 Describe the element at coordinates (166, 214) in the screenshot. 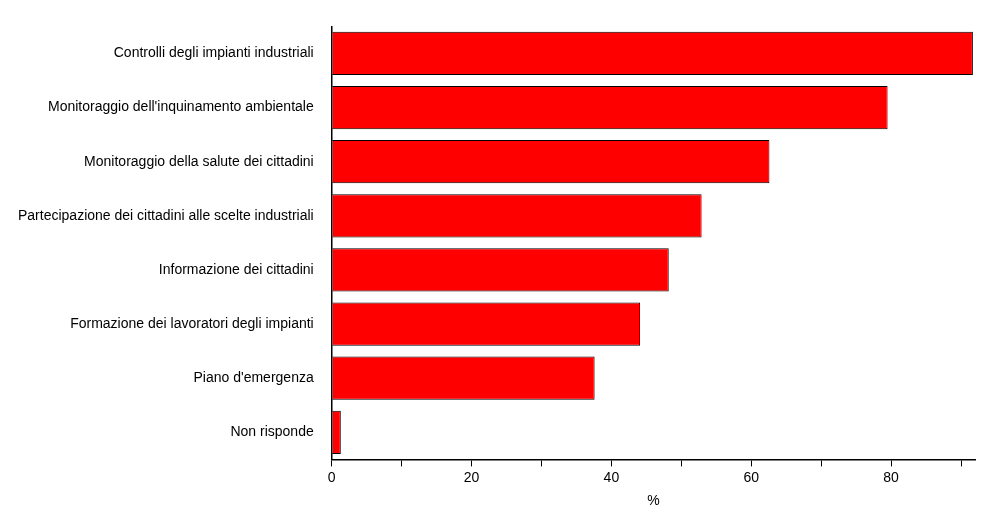

I see `y-tick-label: Partecipazione dei cittadini alle scelte industriali` at that location.